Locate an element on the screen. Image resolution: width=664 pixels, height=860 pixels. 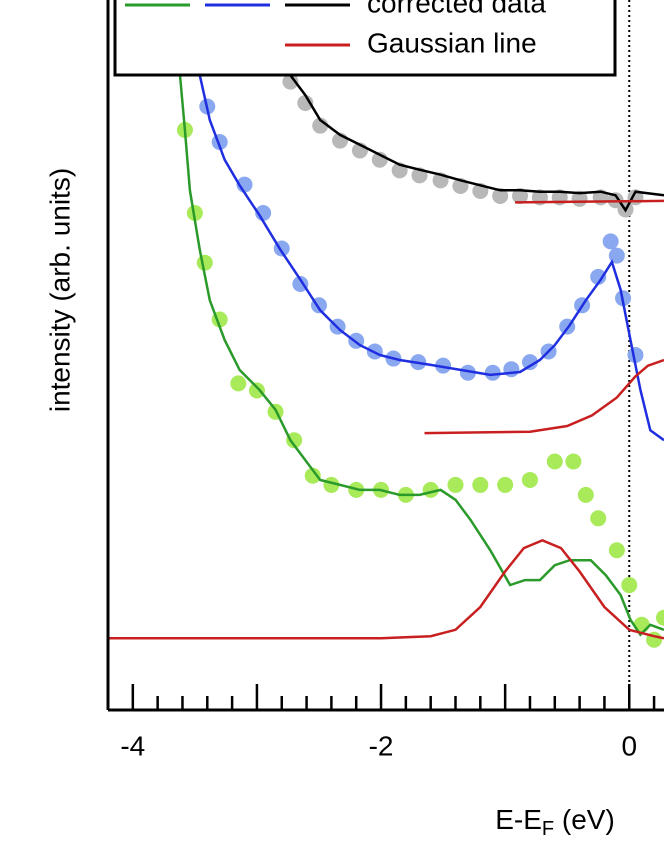
x-tick-label: 0 is located at coordinates (629, 745).